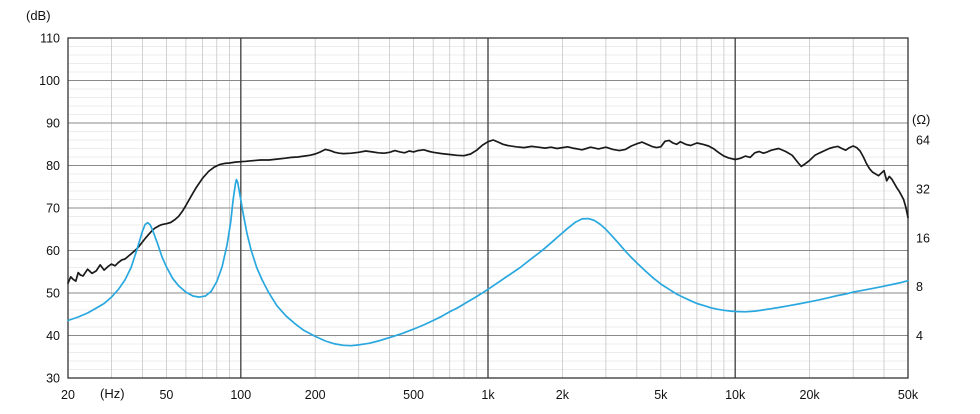 The image size is (980, 414). What do you see at coordinates (68, 395) in the screenshot?
I see `x-tick-label: 20` at bounding box center [68, 395].